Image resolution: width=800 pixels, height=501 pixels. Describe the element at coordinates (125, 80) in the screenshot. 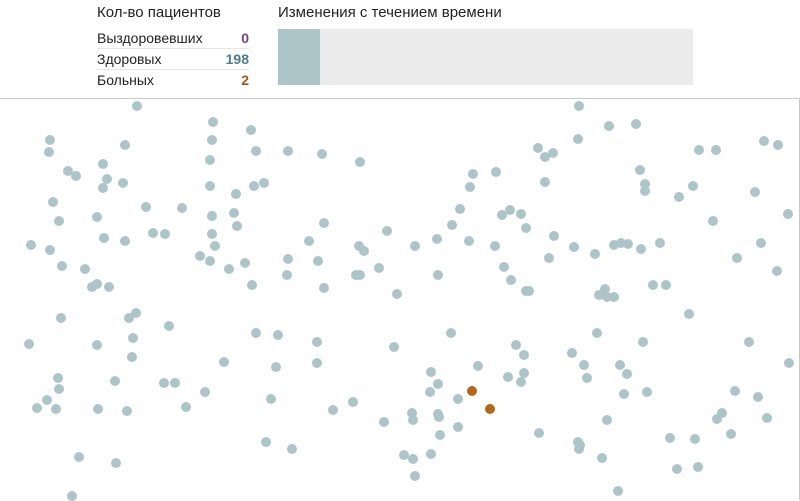

I see `stat-label-sick: Больных` at that location.